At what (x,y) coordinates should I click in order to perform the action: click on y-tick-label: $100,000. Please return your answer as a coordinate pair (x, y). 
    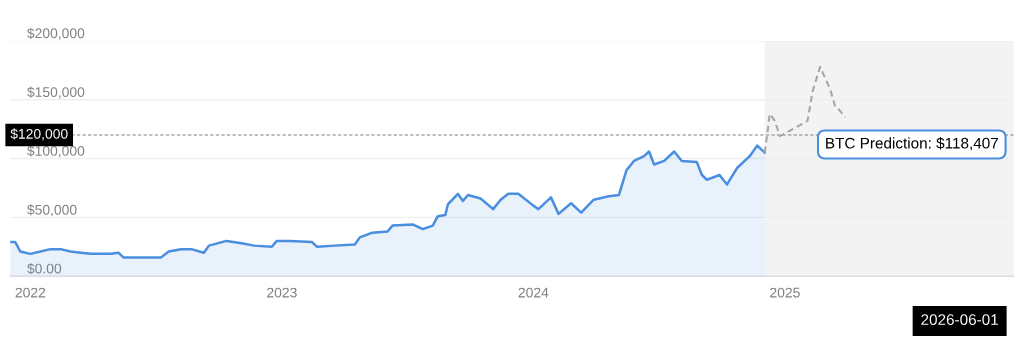
    Looking at the image, I should click on (56, 151).